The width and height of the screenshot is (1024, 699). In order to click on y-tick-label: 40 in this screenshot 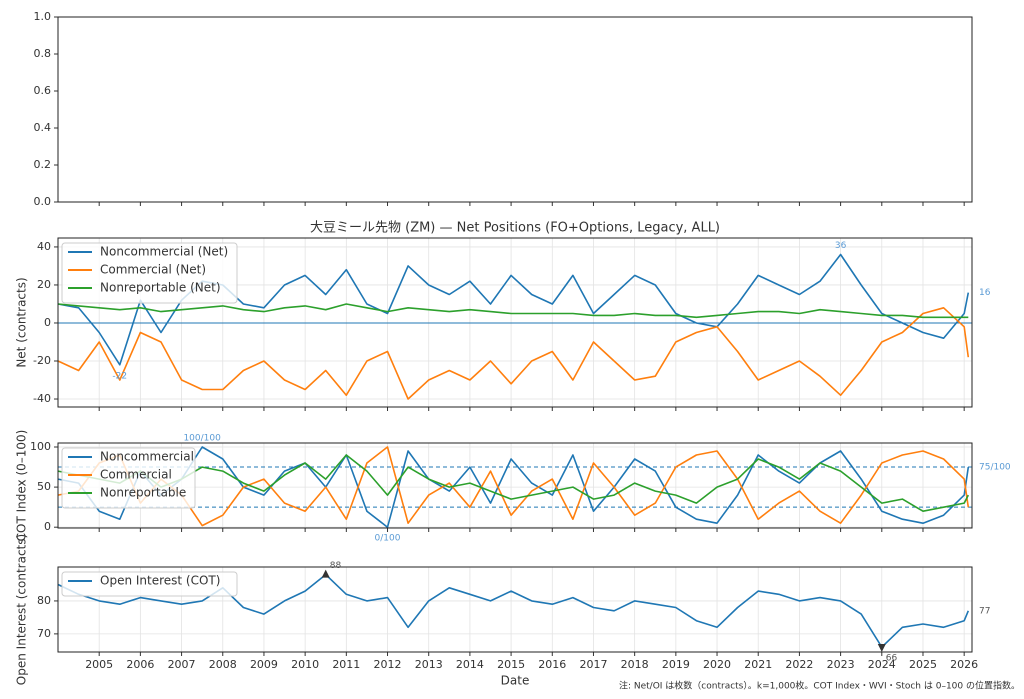, I will do `click(44, 246)`.